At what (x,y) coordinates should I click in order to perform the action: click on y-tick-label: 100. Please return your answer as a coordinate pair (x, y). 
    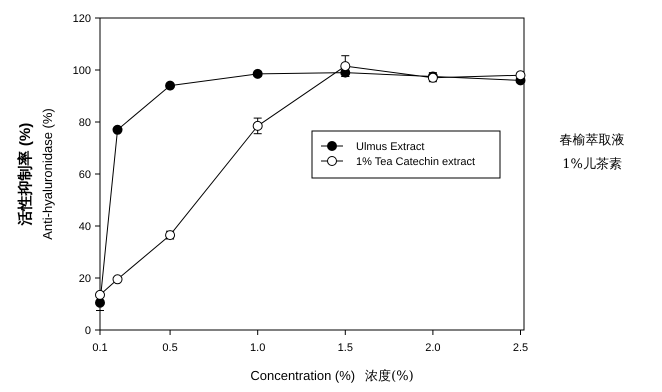
    Looking at the image, I should click on (81, 70).